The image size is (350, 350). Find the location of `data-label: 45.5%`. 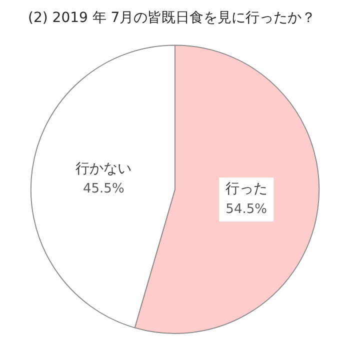

data-label: 45.5% is located at coordinates (103, 189).